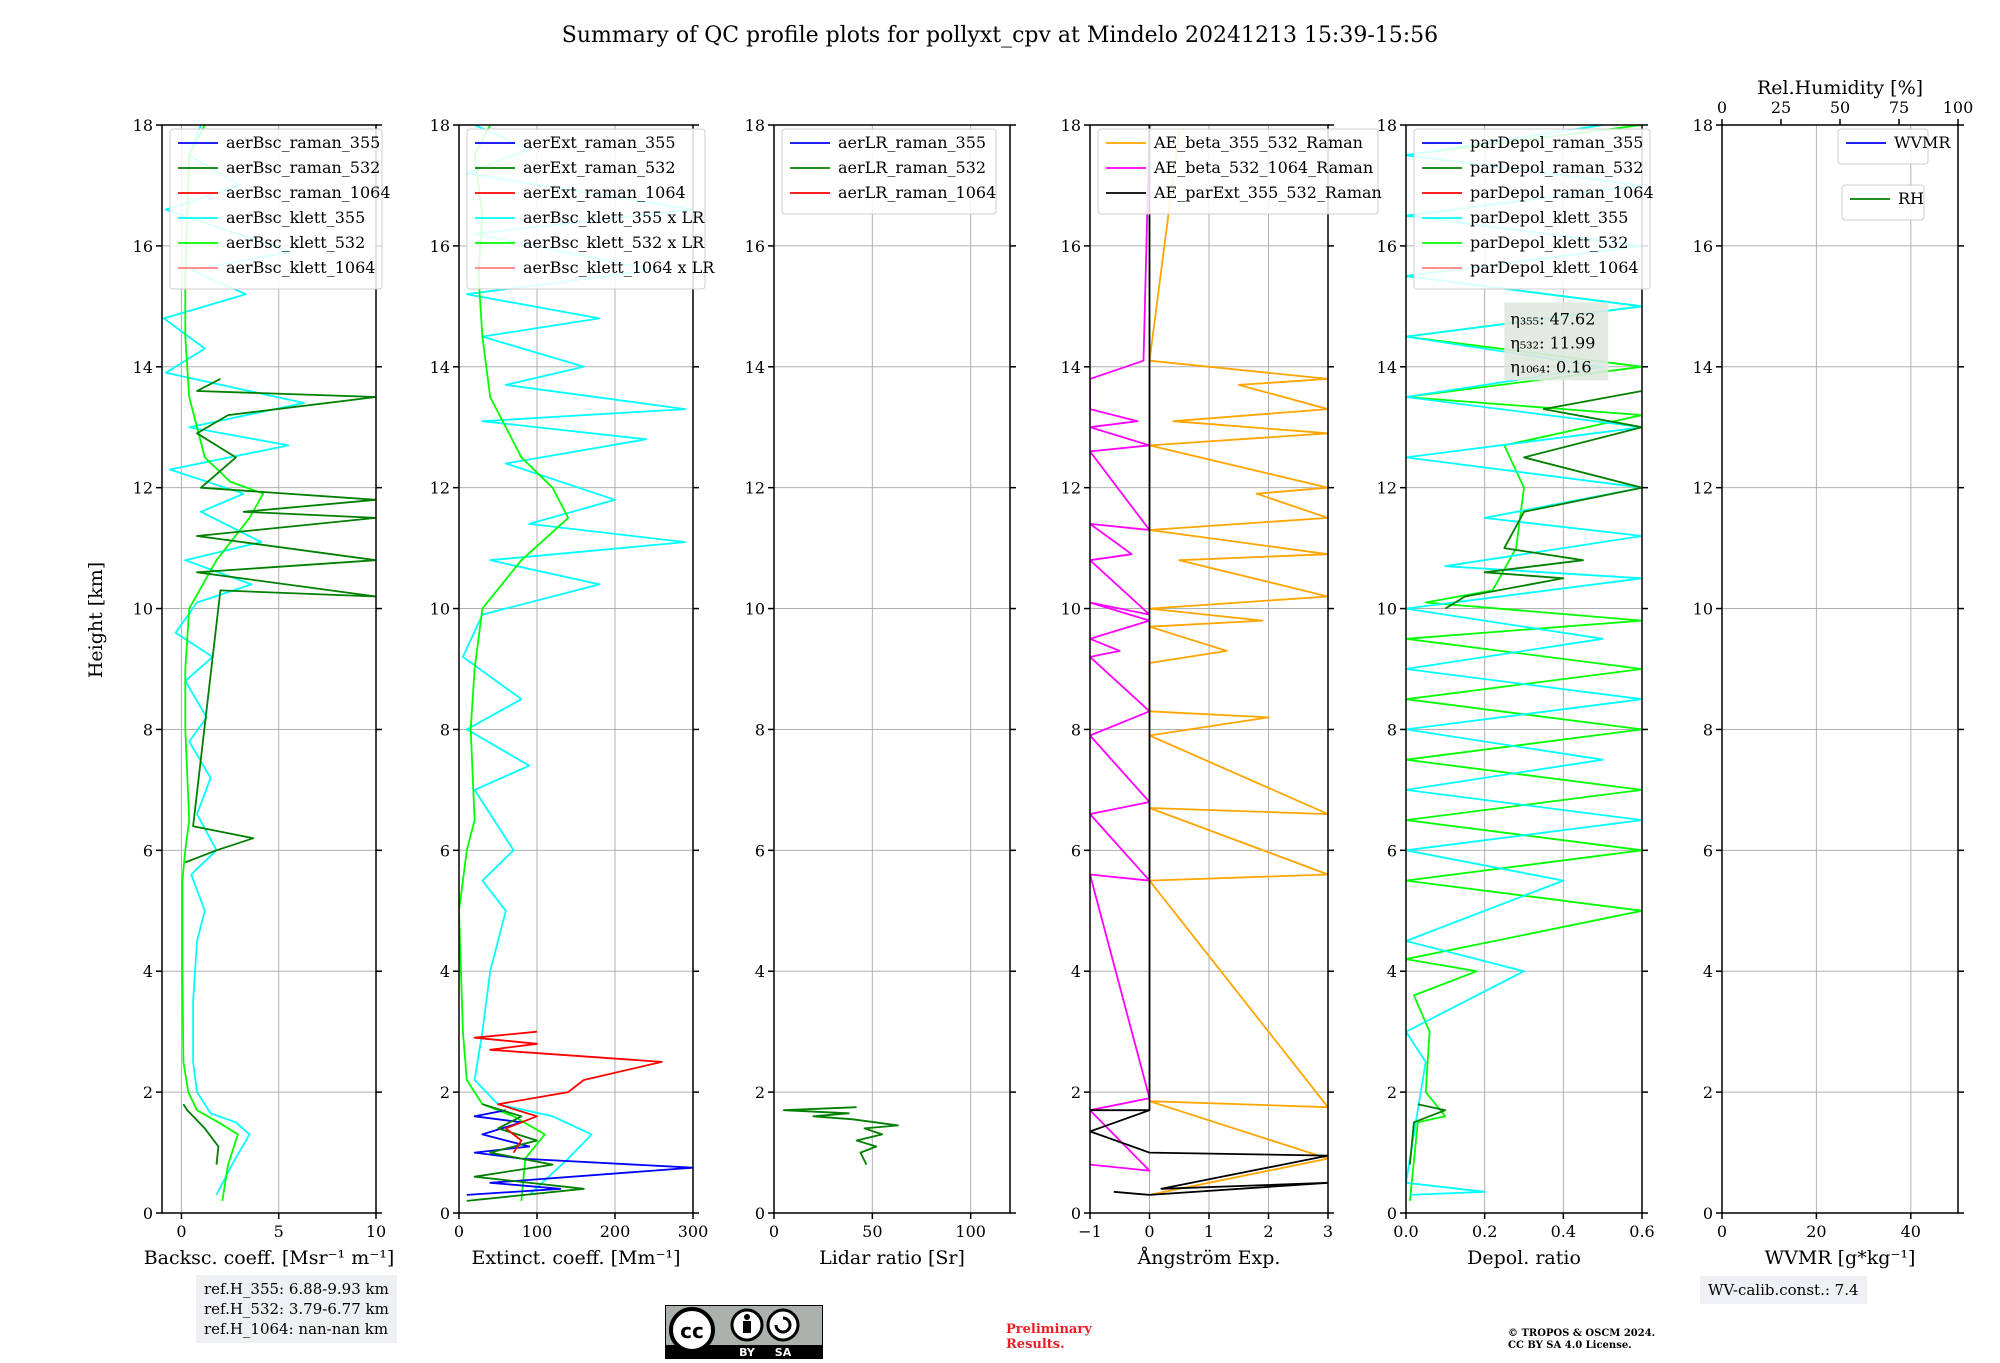 The height and width of the screenshot is (1363, 2000). What do you see at coordinates (599, 167) in the screenshot?
I see `legend-label: aerExt_raman_532` at bounding box center [599, 167].